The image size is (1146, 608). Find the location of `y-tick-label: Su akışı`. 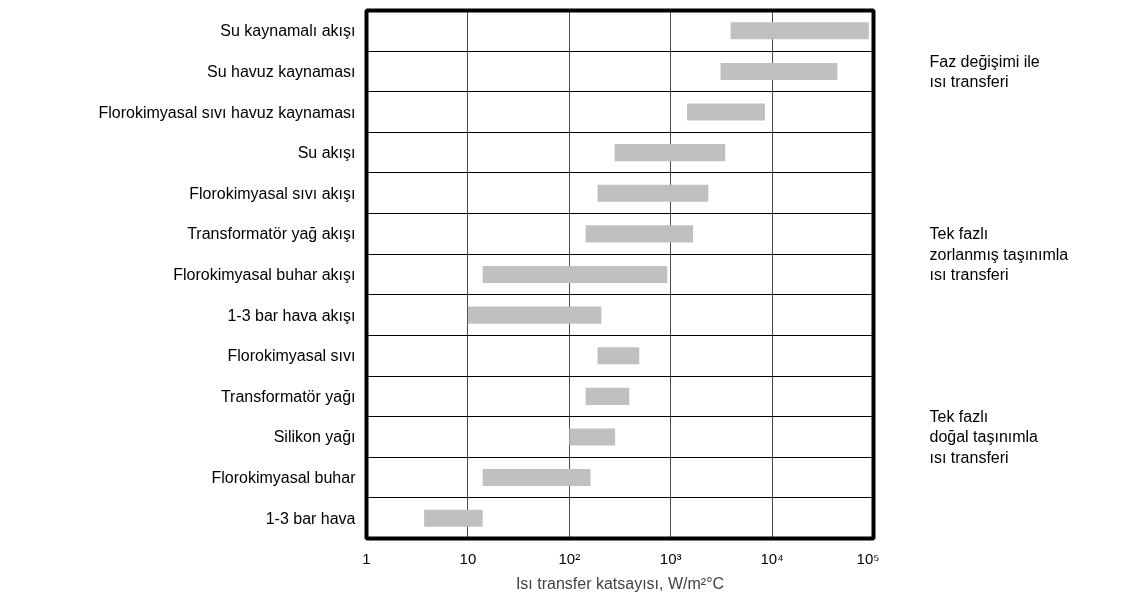

y-tick-label: Su akışı is located at coordinates (326, 153).